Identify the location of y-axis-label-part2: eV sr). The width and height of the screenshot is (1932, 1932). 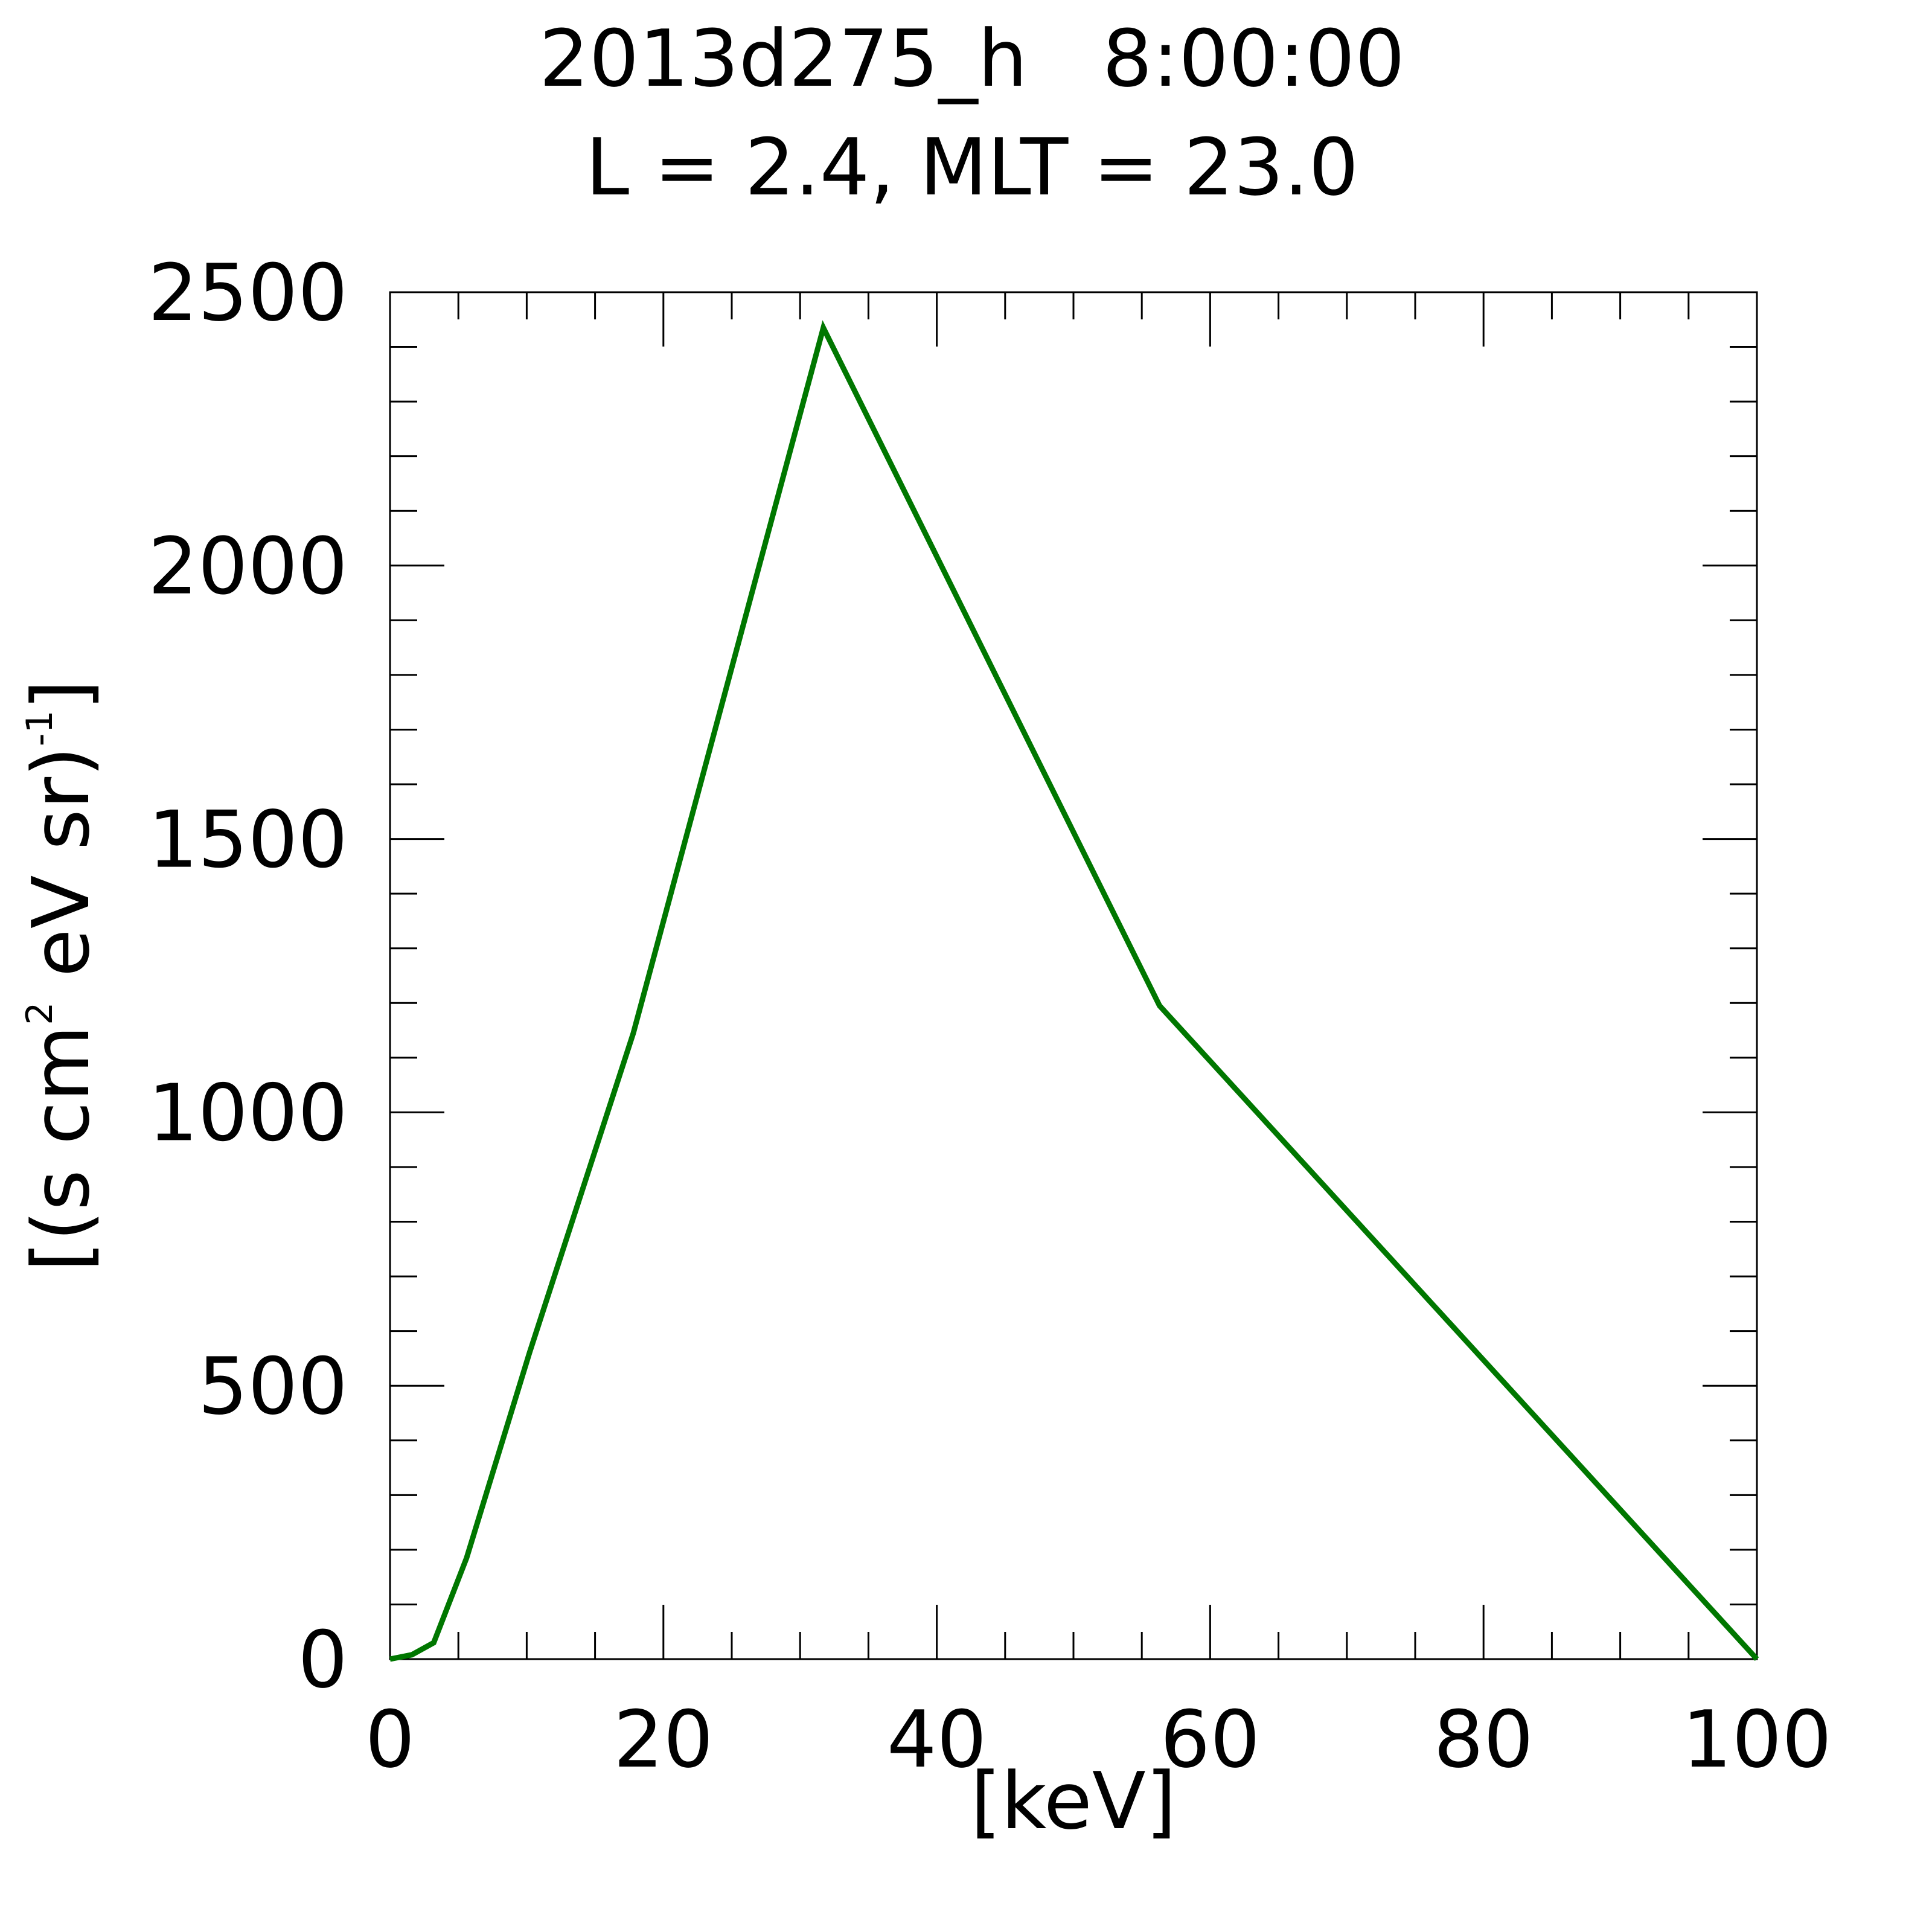
(61, 874).